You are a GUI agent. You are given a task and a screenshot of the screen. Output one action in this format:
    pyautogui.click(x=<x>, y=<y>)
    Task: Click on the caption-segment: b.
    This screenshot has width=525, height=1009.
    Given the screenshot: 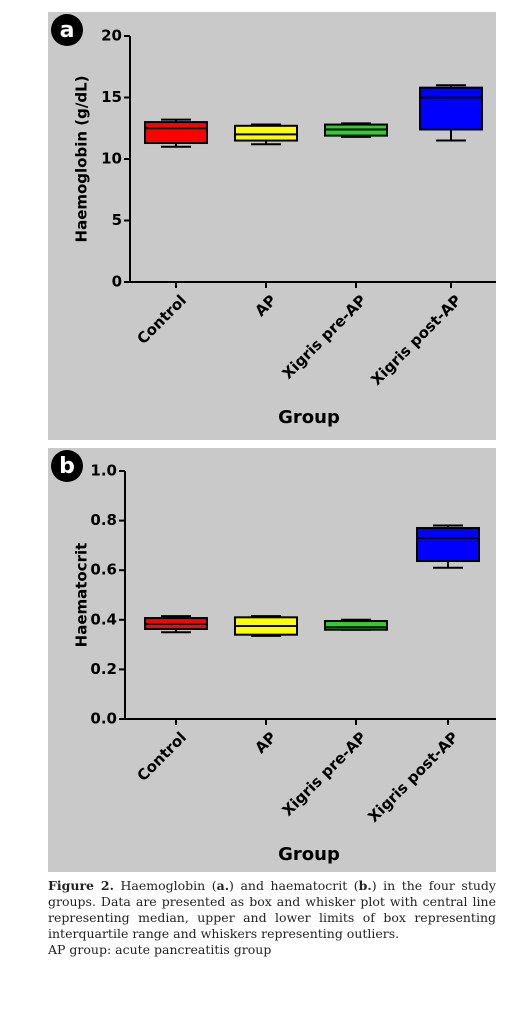 What is the action you would take?
    pyautogui.click(x=365, y=885)
    